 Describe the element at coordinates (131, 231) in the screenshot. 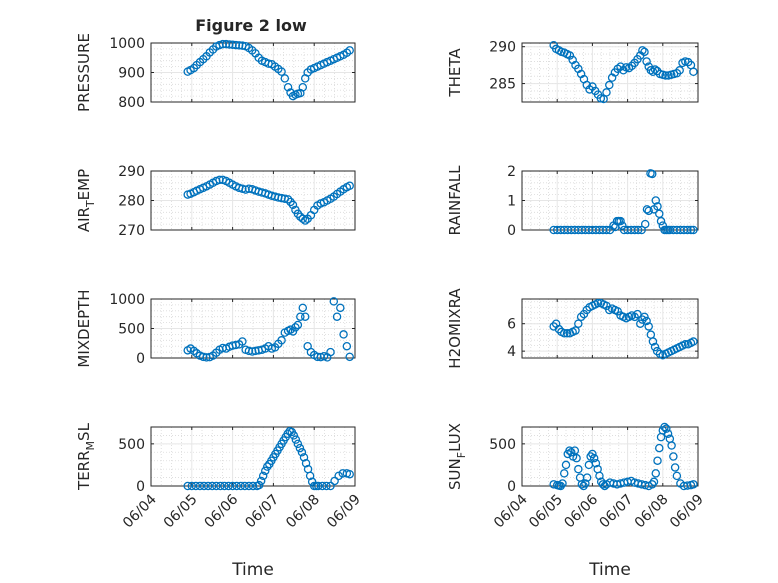

I see `y-tick-label: 270` at that location.